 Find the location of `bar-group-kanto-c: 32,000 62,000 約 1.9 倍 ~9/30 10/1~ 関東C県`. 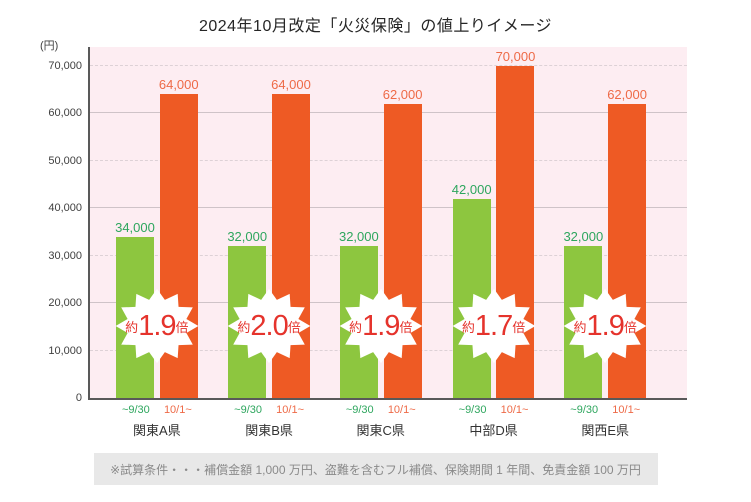

bar-group-kanto-c: 32,000 62,000 約 1.9 倍 ~9/30 10/1~ 関東C県 is located at coordinates (381, 262).